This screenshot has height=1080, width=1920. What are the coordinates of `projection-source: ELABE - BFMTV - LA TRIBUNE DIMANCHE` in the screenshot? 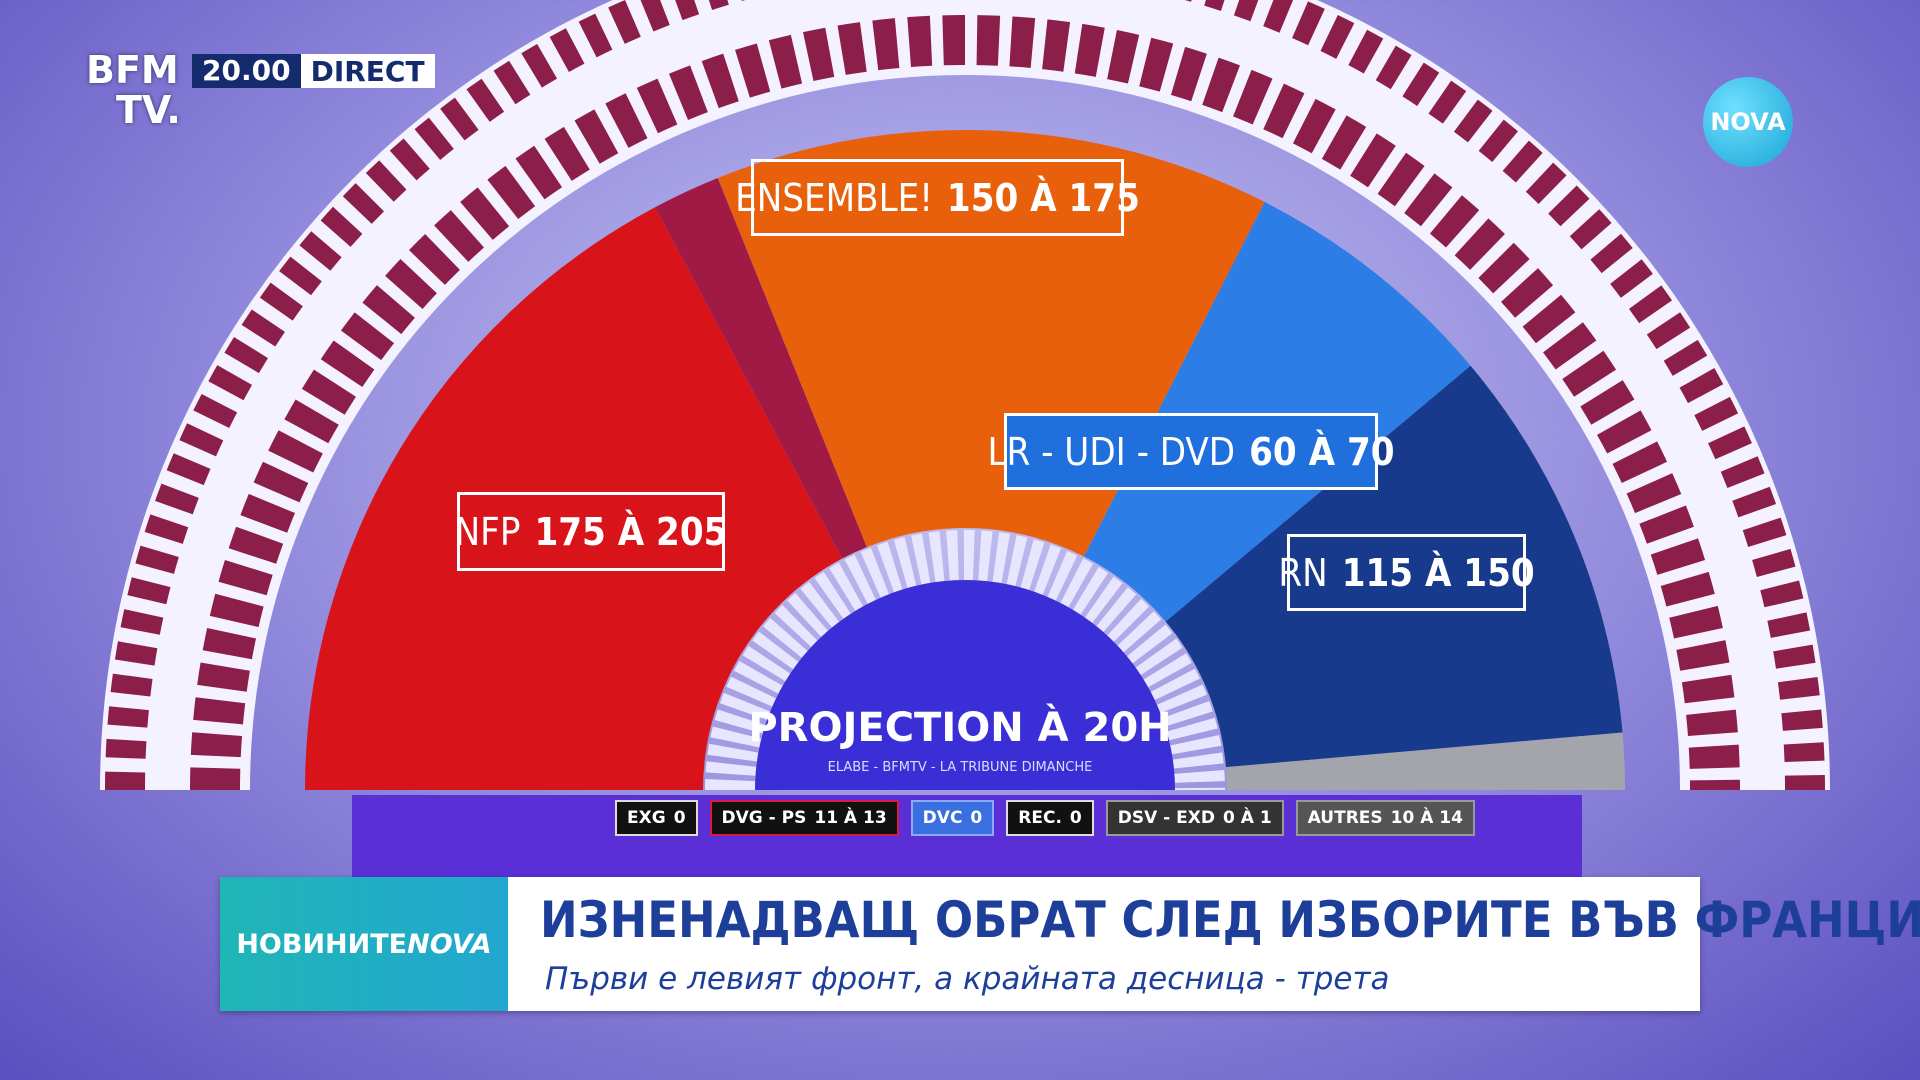 It's located at (960, 767).